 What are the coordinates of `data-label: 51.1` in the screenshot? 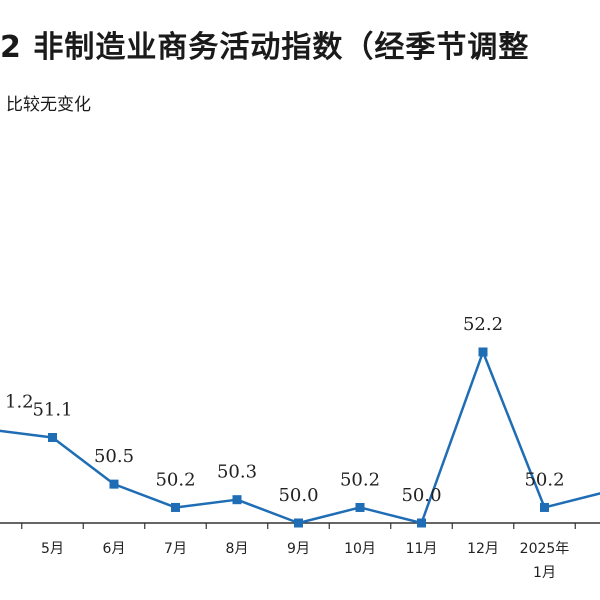 It's located at (52, 410).